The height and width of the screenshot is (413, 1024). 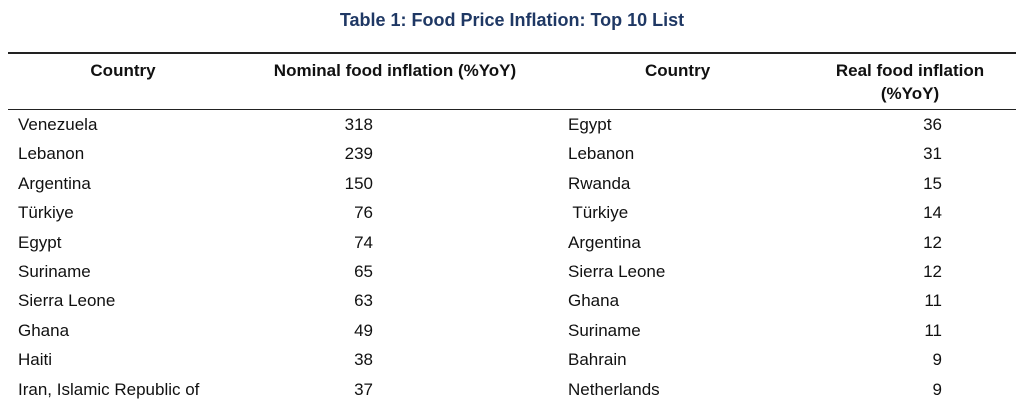 I want to click on country-real-cell: Türkiye, so click(x=598, y=213).